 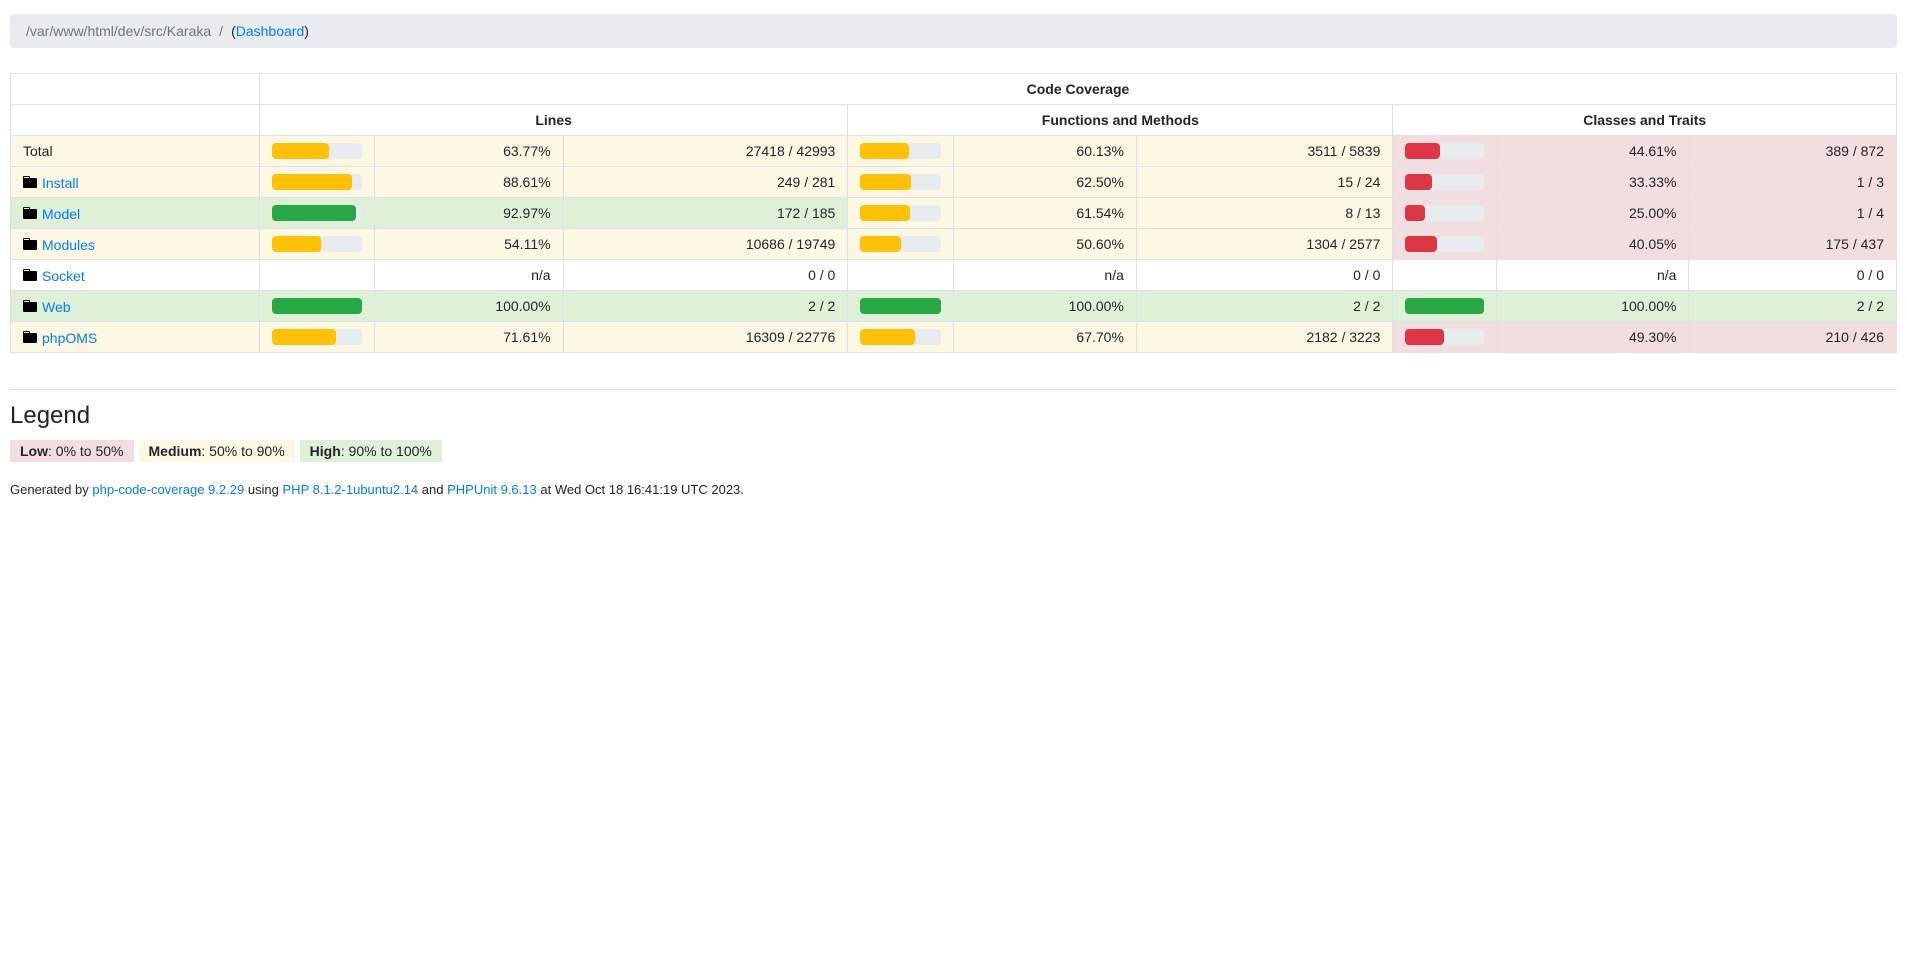 What do you see at coordinates (119, 31) in the screenshot?
I see `breadcrumb-path: /var/www/html/dev/src/Karaka` at bounding box center [119, 31].